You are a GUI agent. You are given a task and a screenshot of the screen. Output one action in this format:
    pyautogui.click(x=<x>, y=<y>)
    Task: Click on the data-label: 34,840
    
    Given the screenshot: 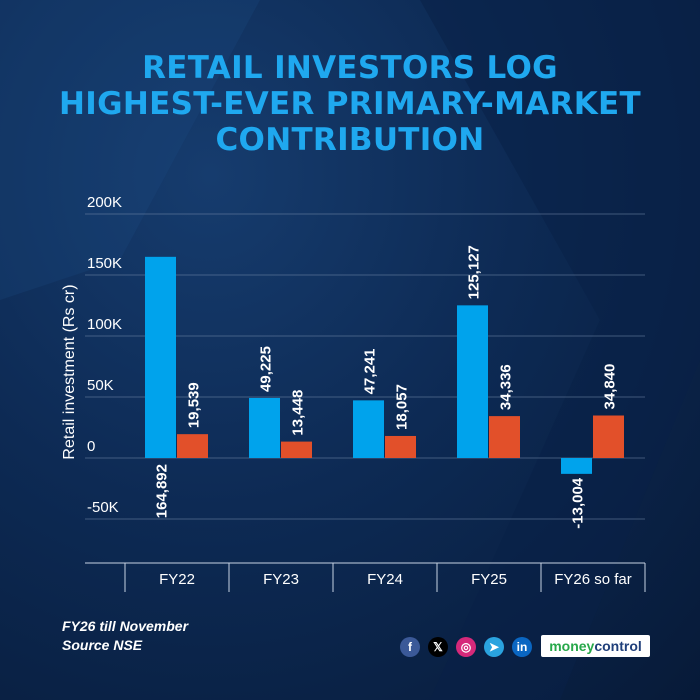 What is the action you would take?
    pyautogui.click(x=610, y=387)
    